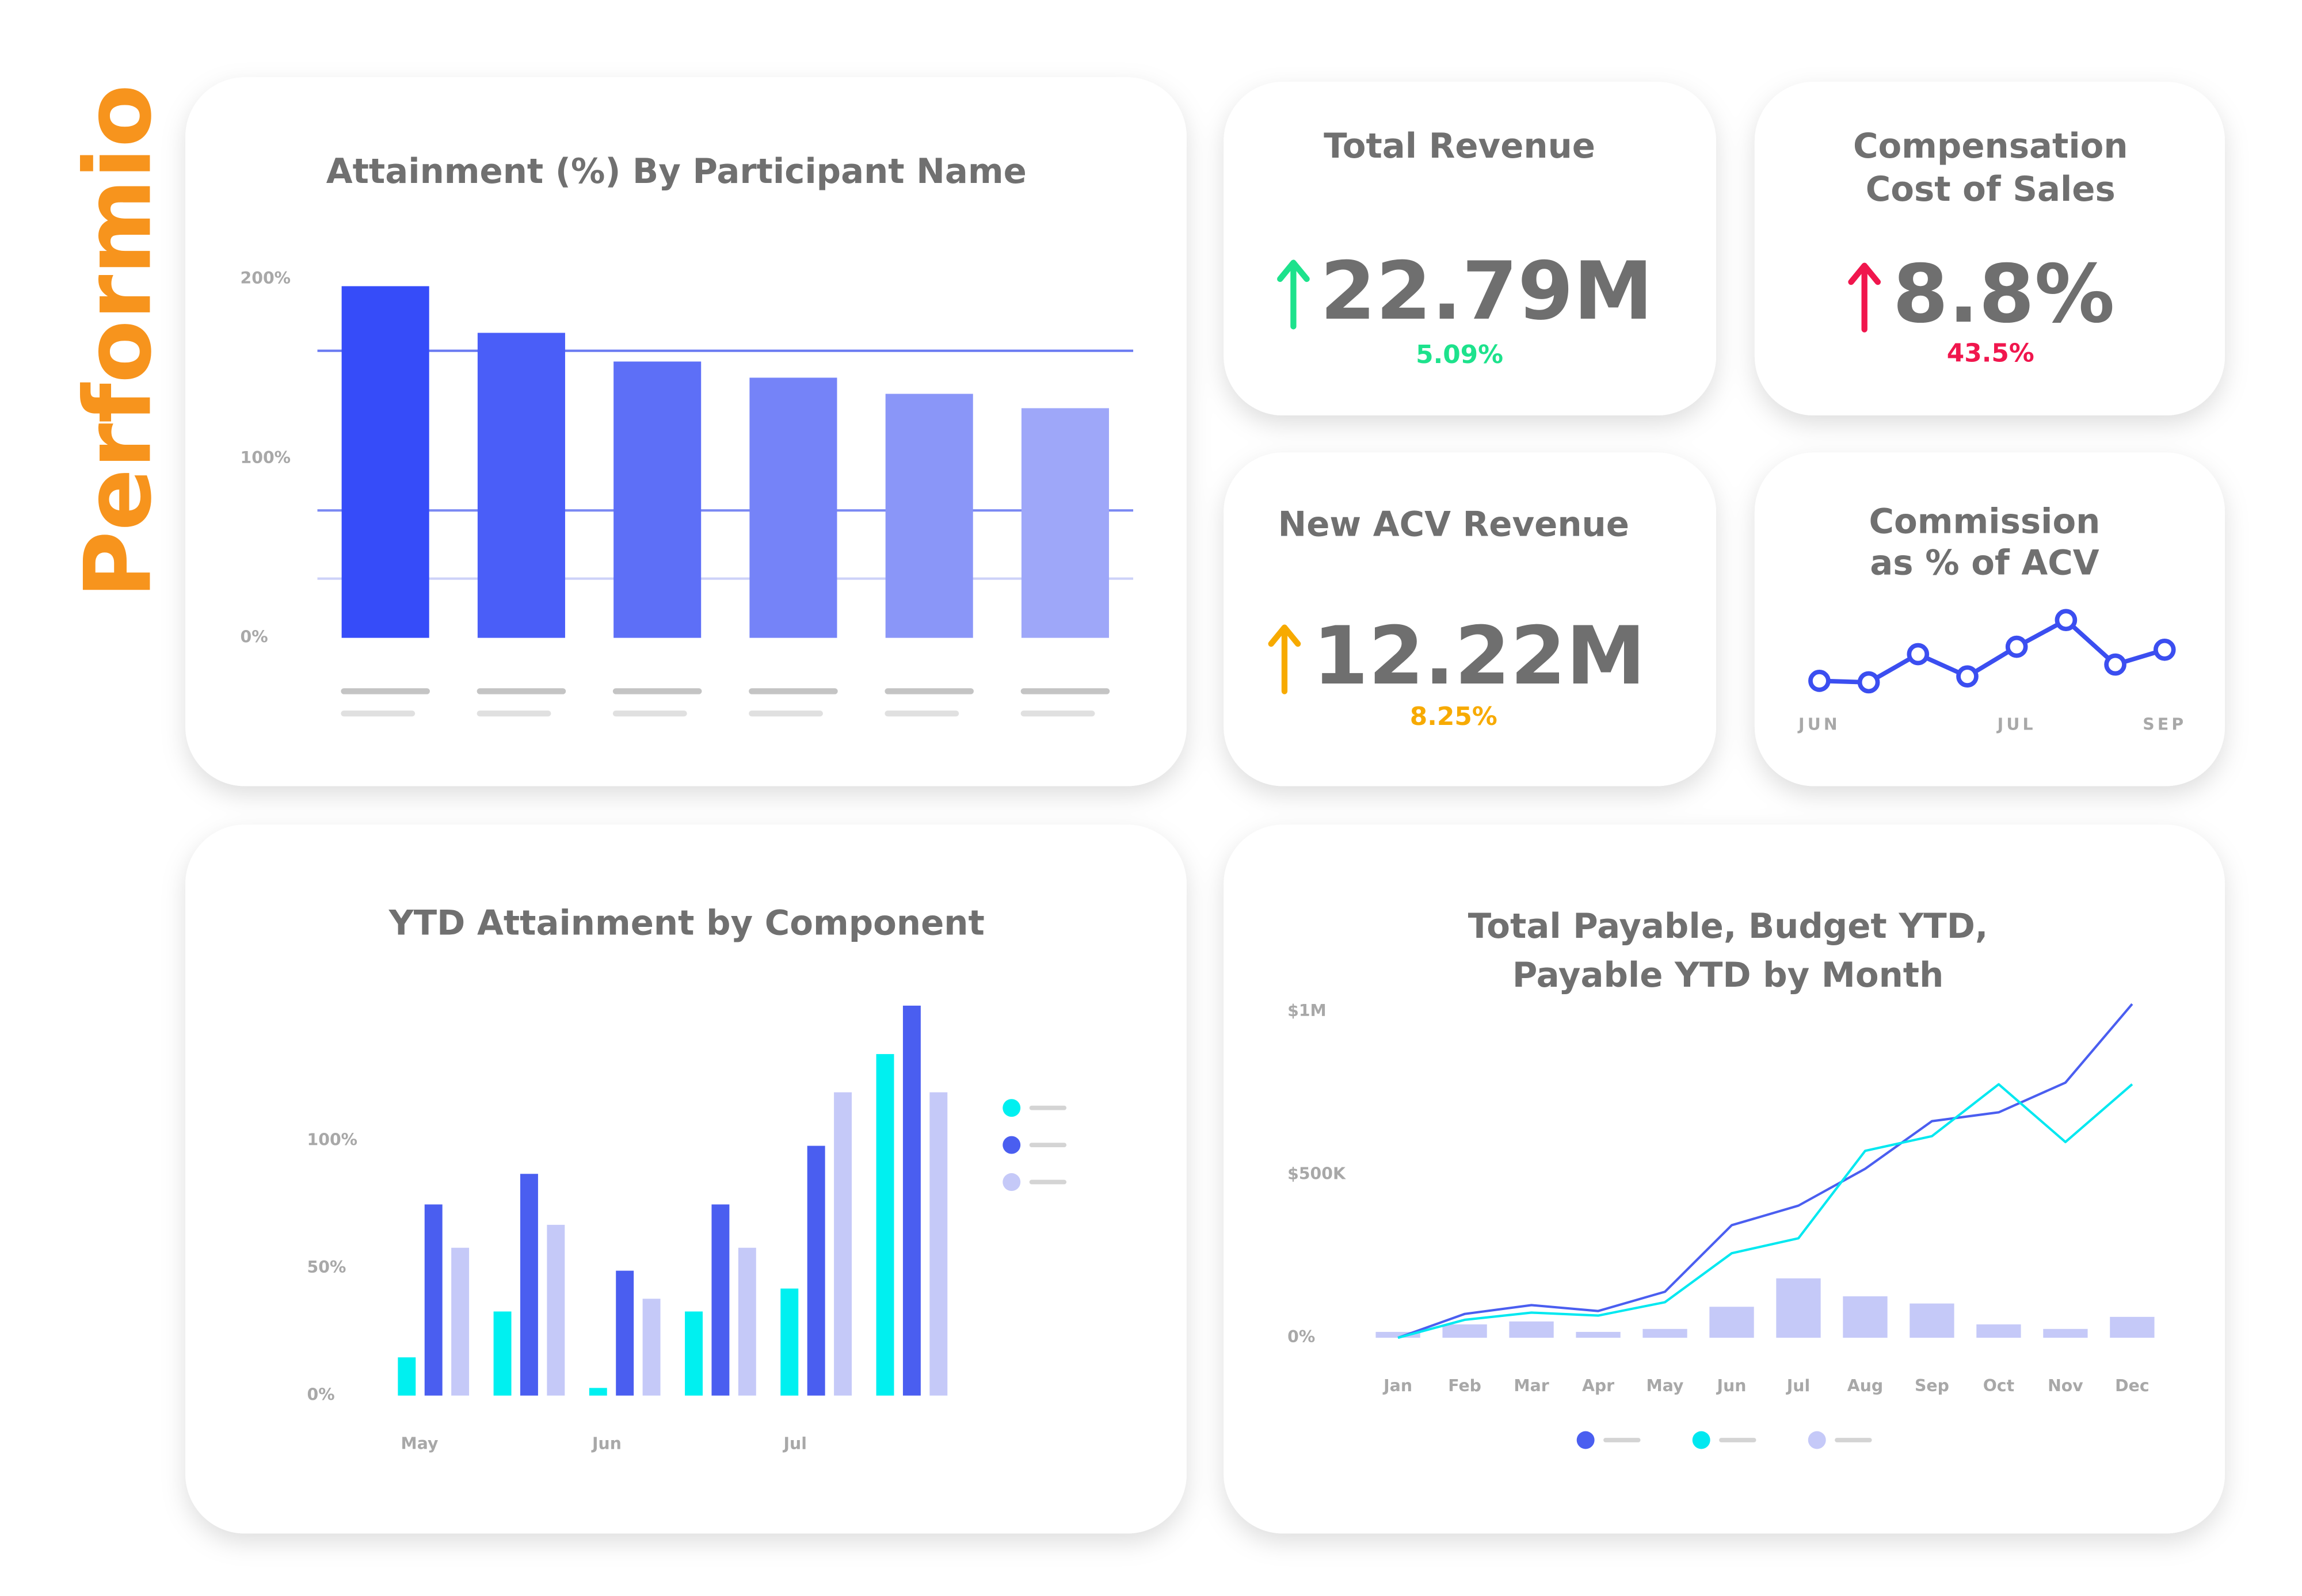  I want to click on kpi-title: Cost of Sales, so click(1991, 189).